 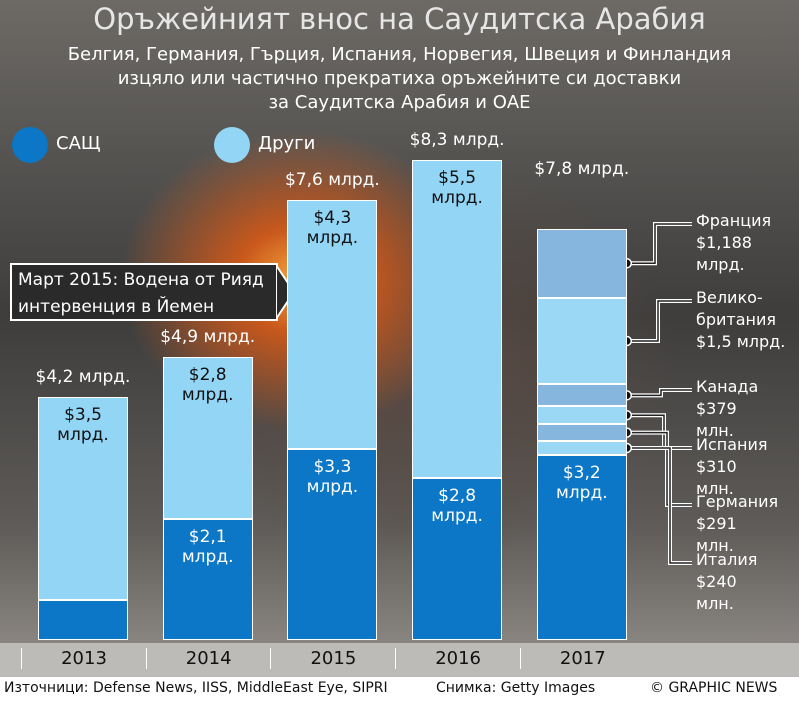 I want to click on value-label: $4,3 млрд., so click(x=332, y=228).